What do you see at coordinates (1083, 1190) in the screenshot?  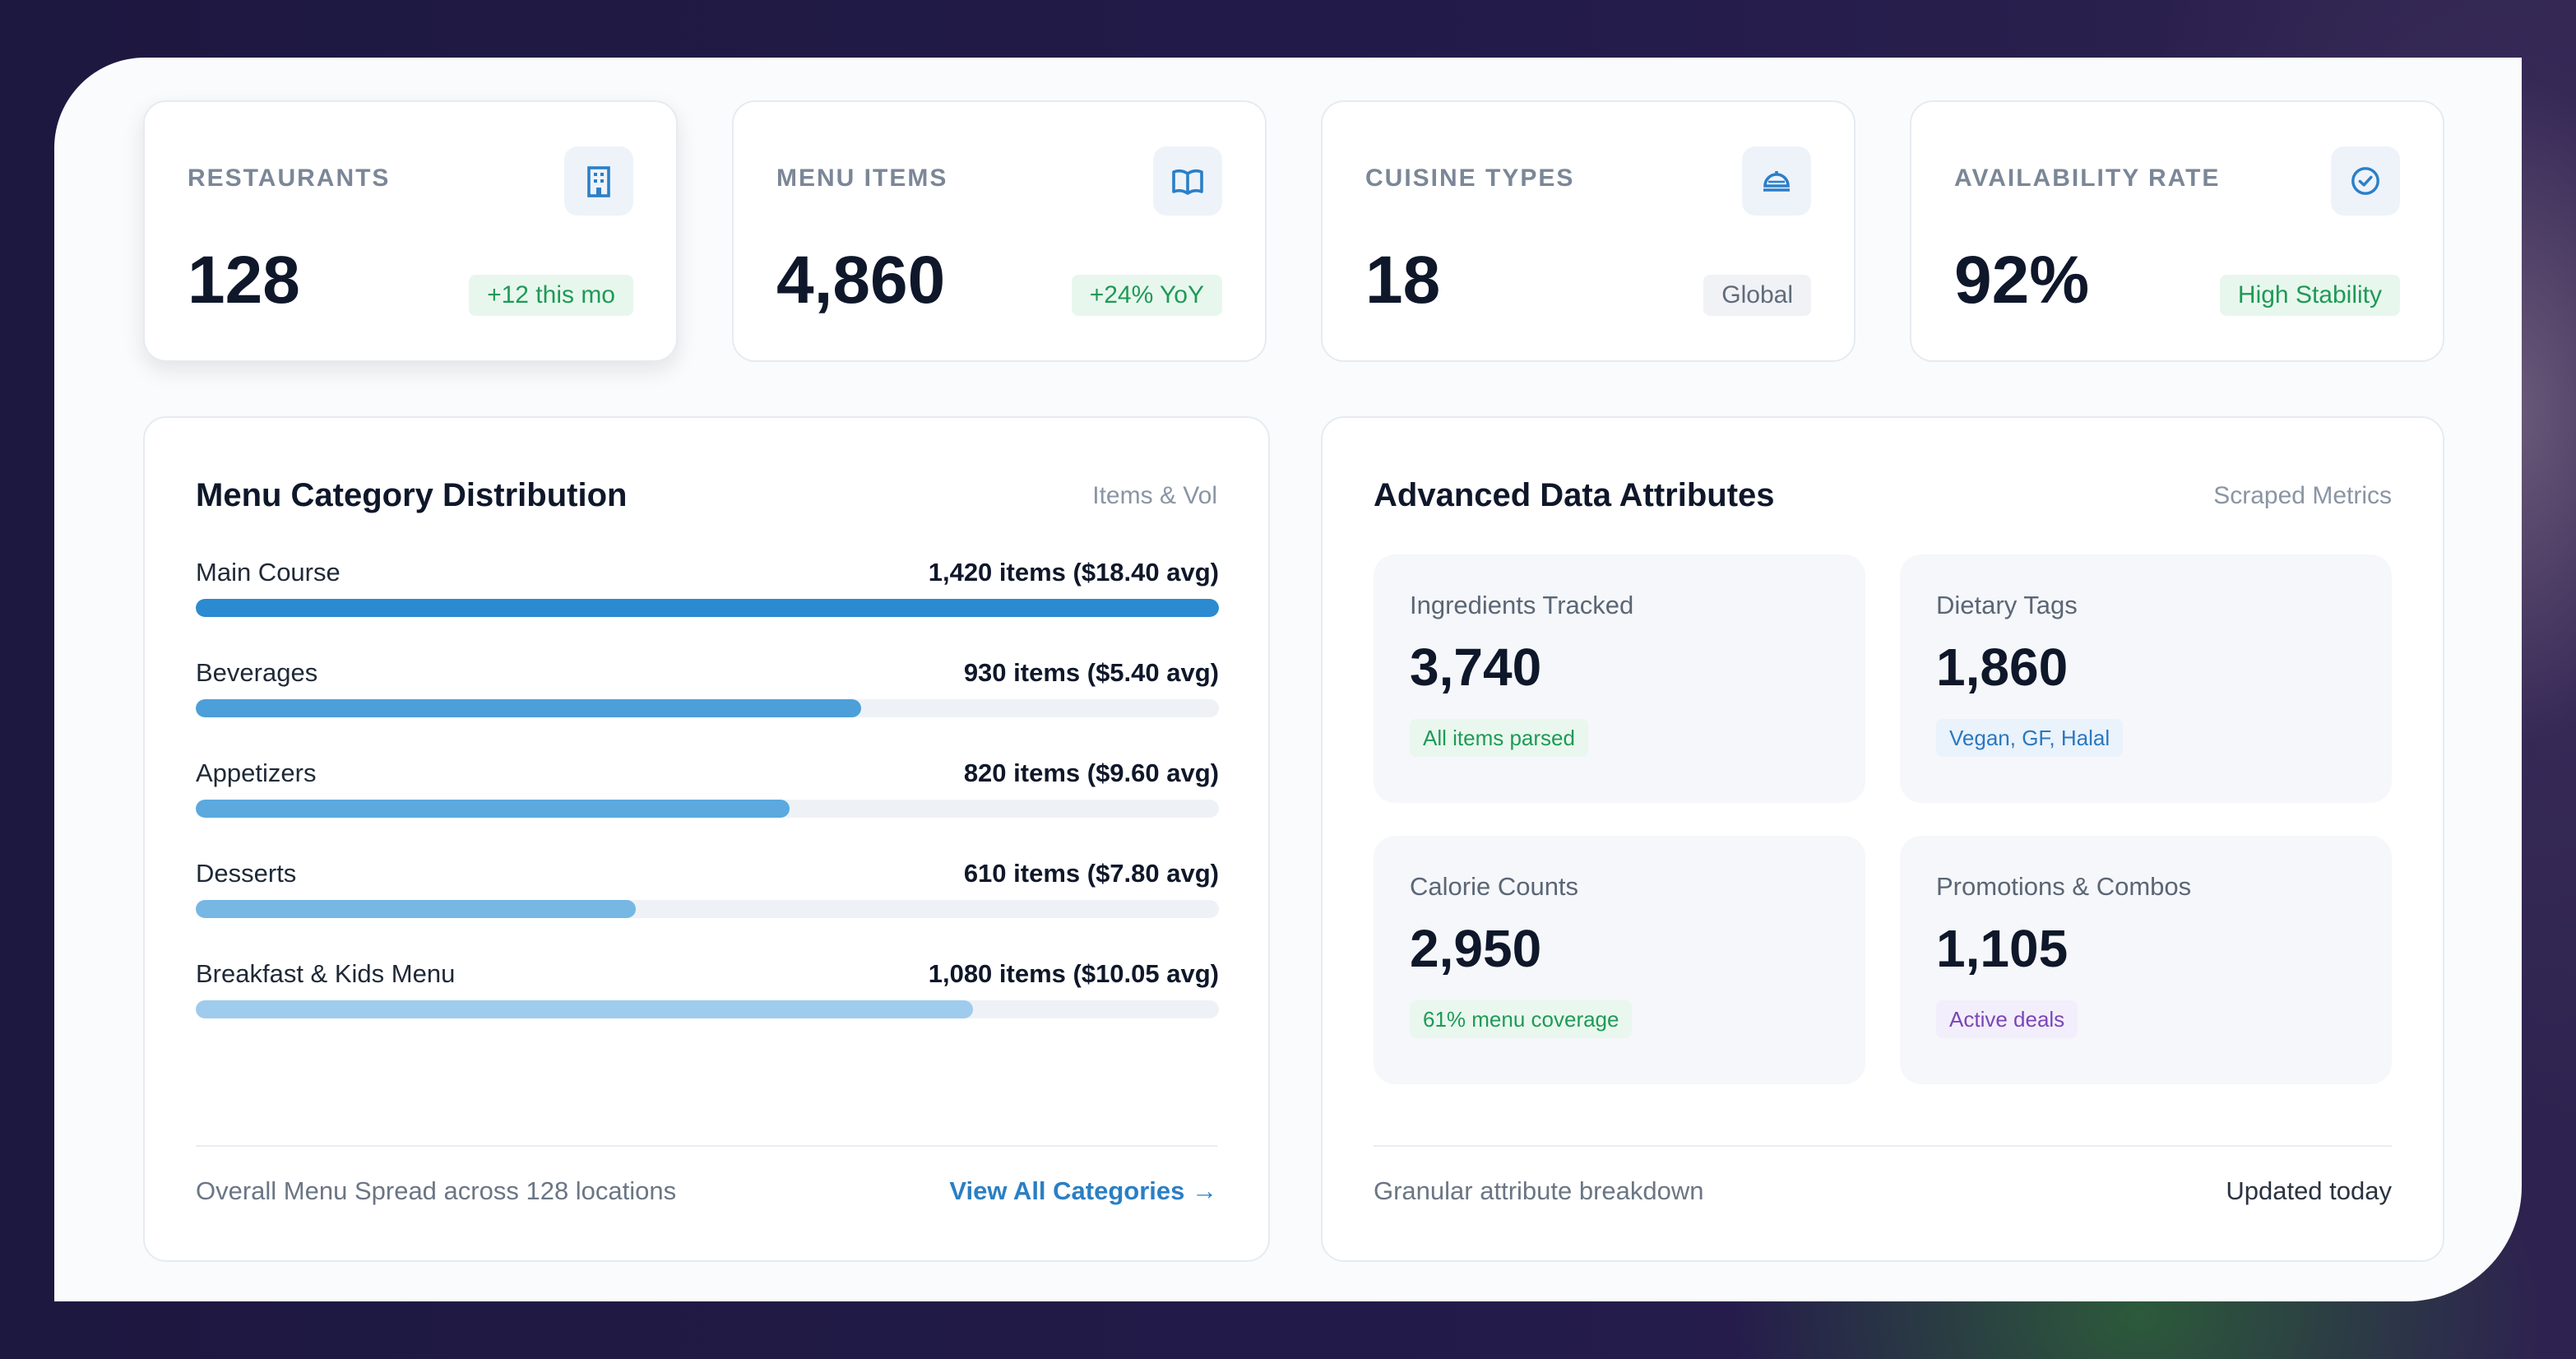 I see `view-all-categories-link: View All Categories →` at bounding box center [1083, 1190].